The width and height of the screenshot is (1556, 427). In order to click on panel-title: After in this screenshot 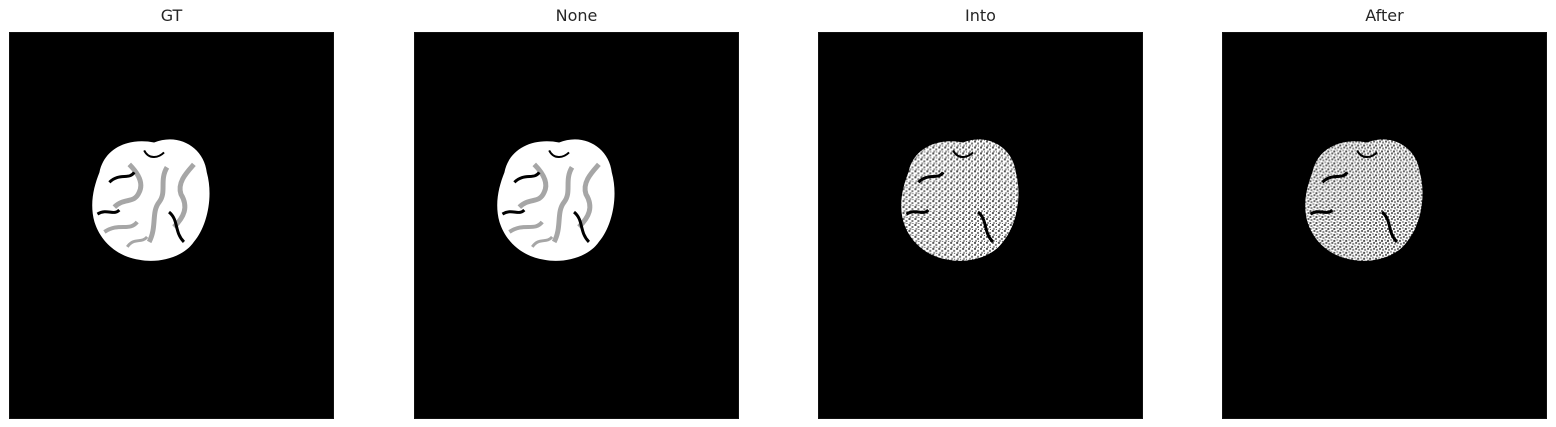, I will do `click(1384, 15)`.